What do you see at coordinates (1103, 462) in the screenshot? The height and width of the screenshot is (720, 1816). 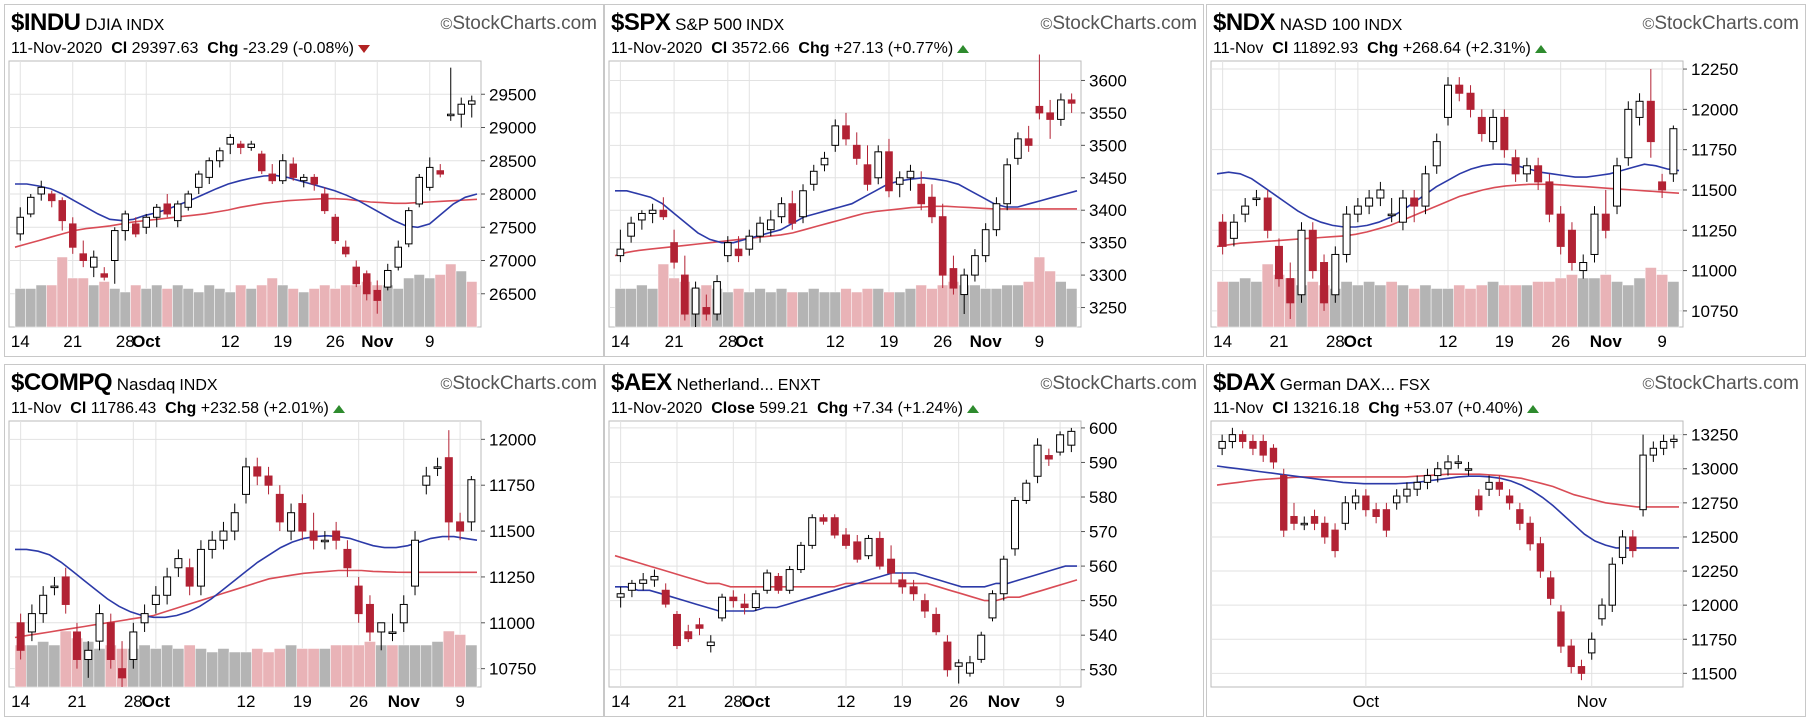 I see `y-tick-label: 590` at bounding box center [1103, 462].